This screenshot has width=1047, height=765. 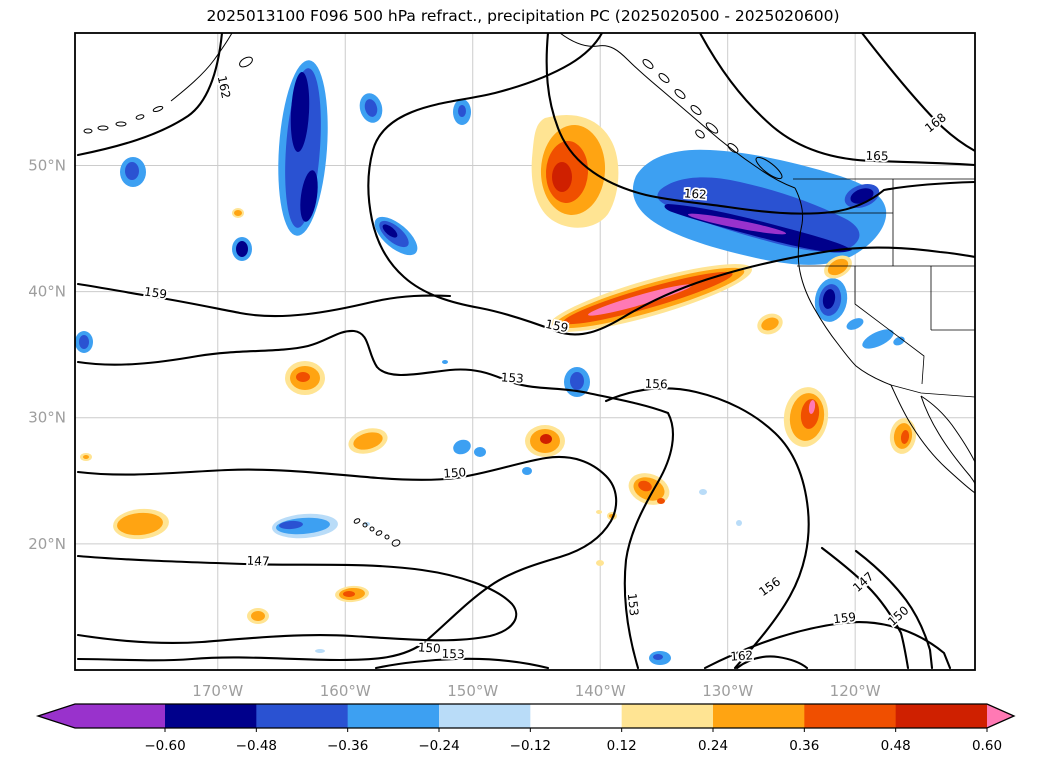 I want to click on lon-tick-label: 170°W, so click(x=217, y=691).